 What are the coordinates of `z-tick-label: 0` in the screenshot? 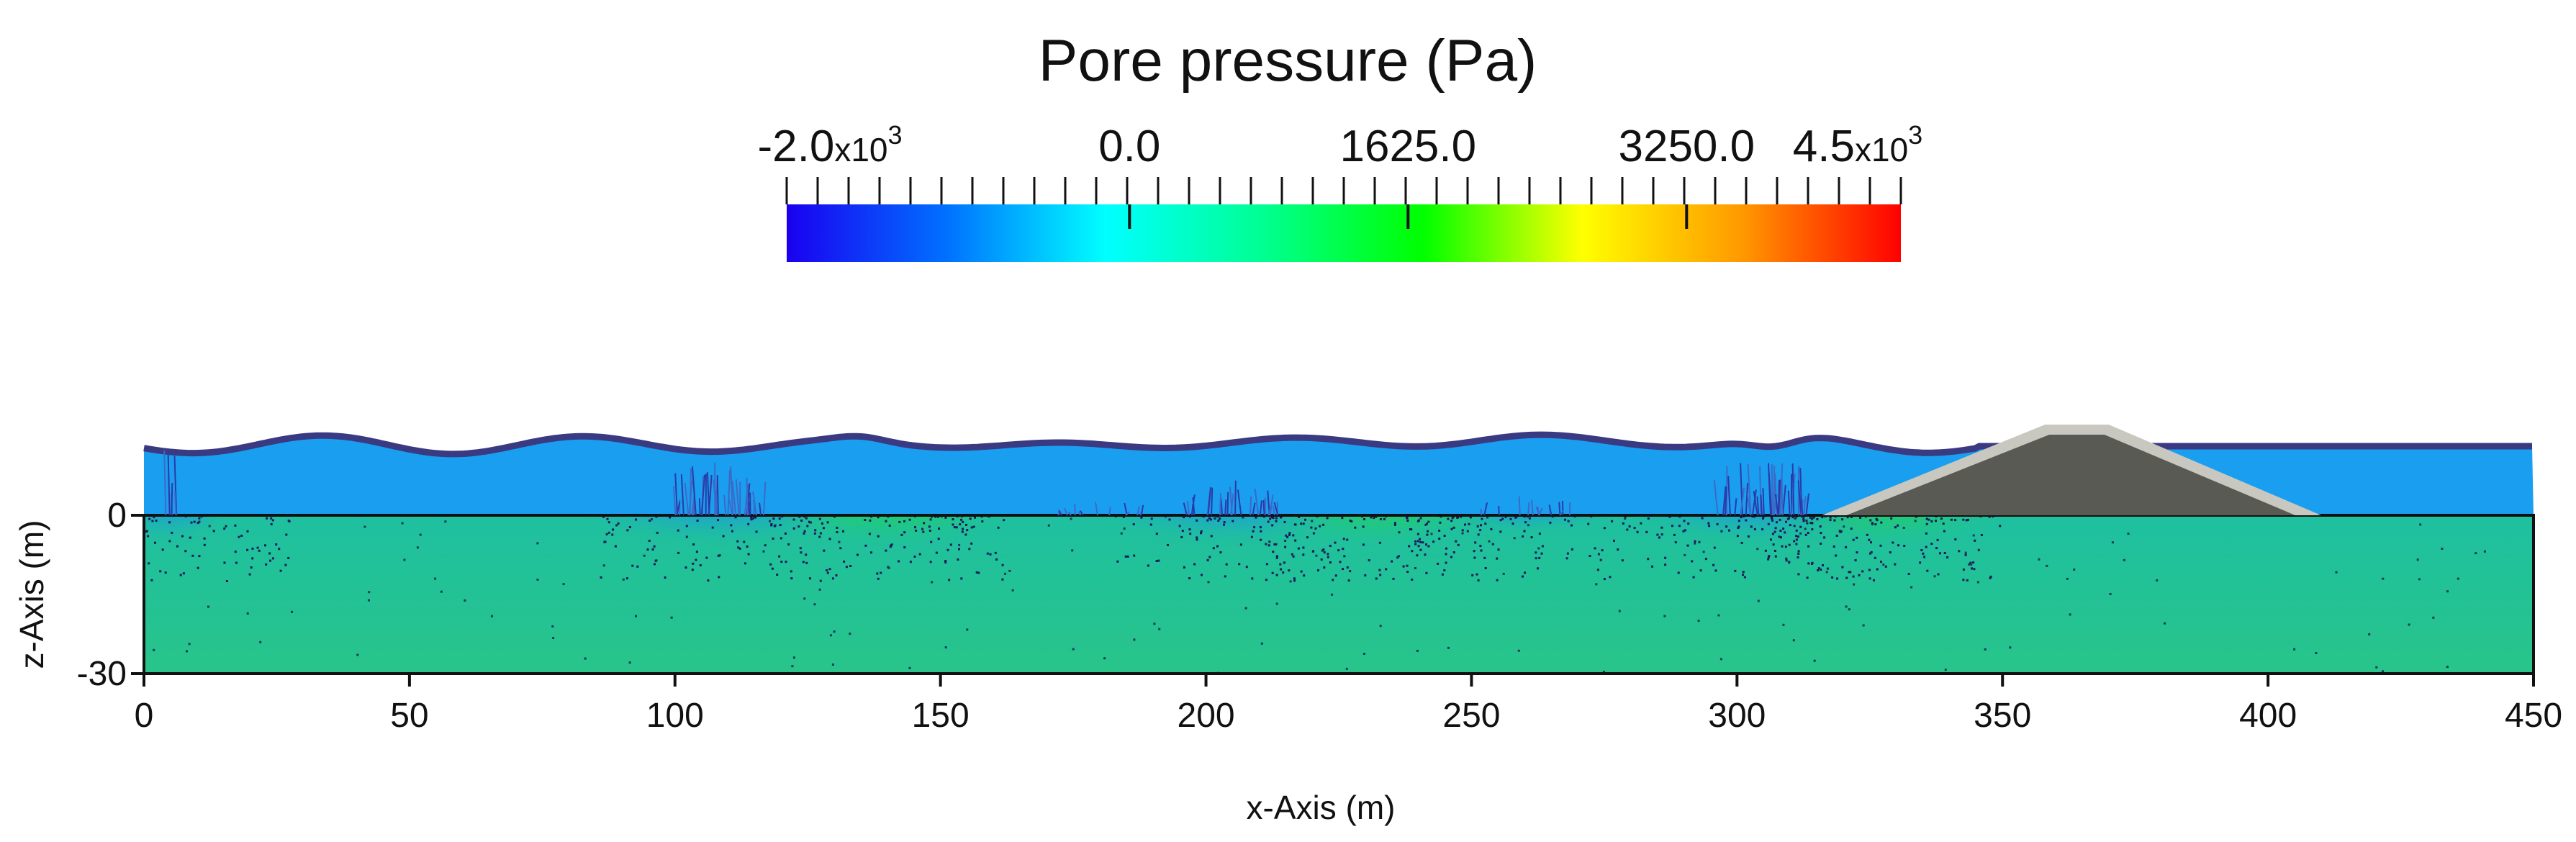 It's located at (117, 516).